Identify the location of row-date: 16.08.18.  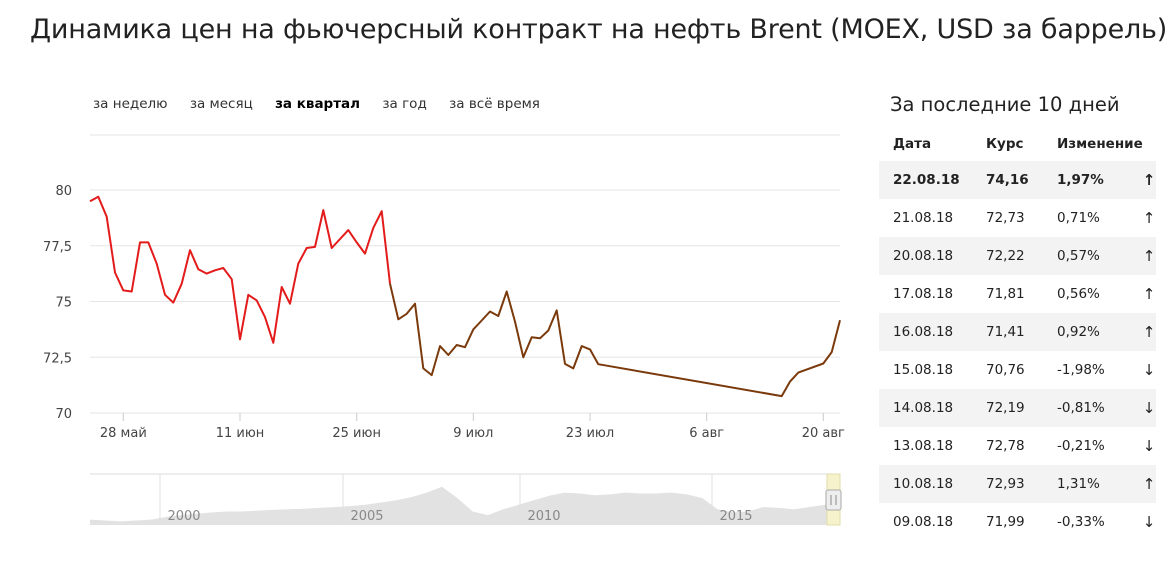
(932, 332).